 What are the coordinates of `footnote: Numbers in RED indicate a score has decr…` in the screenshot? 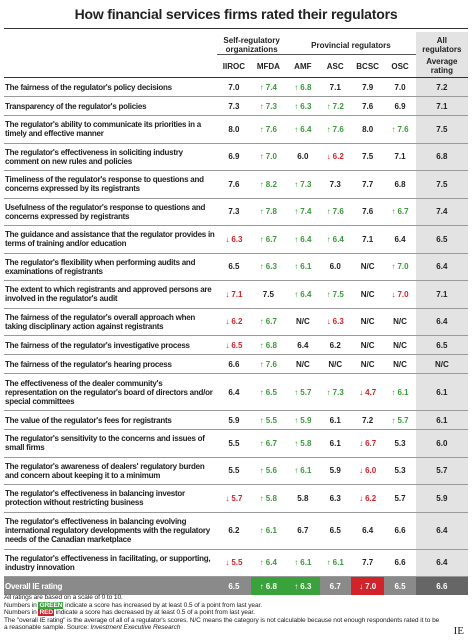 It's located at (224, 613).